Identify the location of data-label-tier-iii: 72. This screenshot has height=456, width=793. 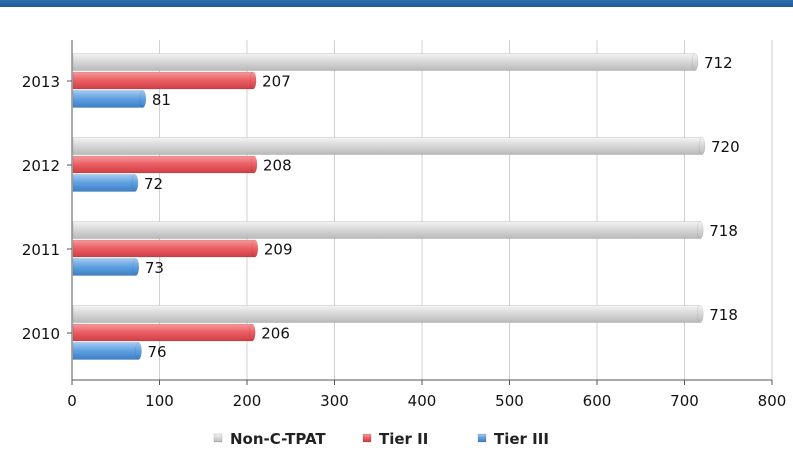
(153, 184).